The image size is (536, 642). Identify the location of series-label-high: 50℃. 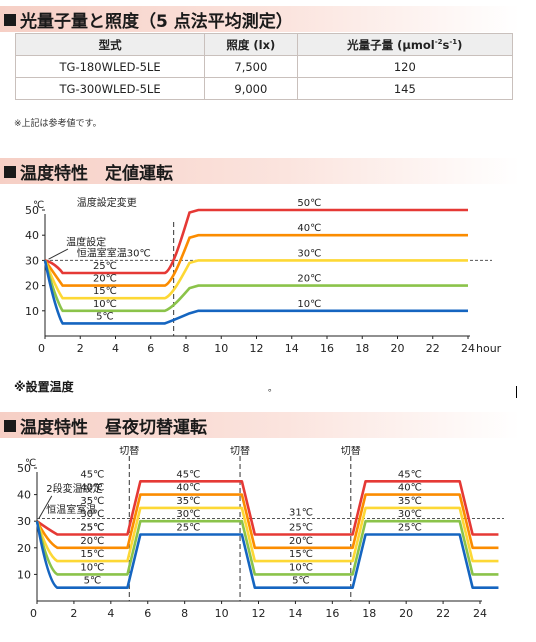
(309, 203).